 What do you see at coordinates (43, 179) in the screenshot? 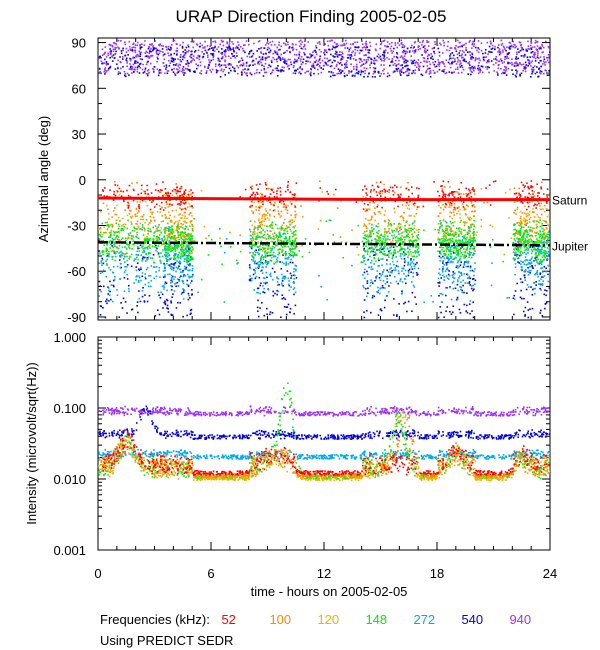
I see `top-y-axis-label: Azimuthal angle (deg)` at bounding box center [43, 179].